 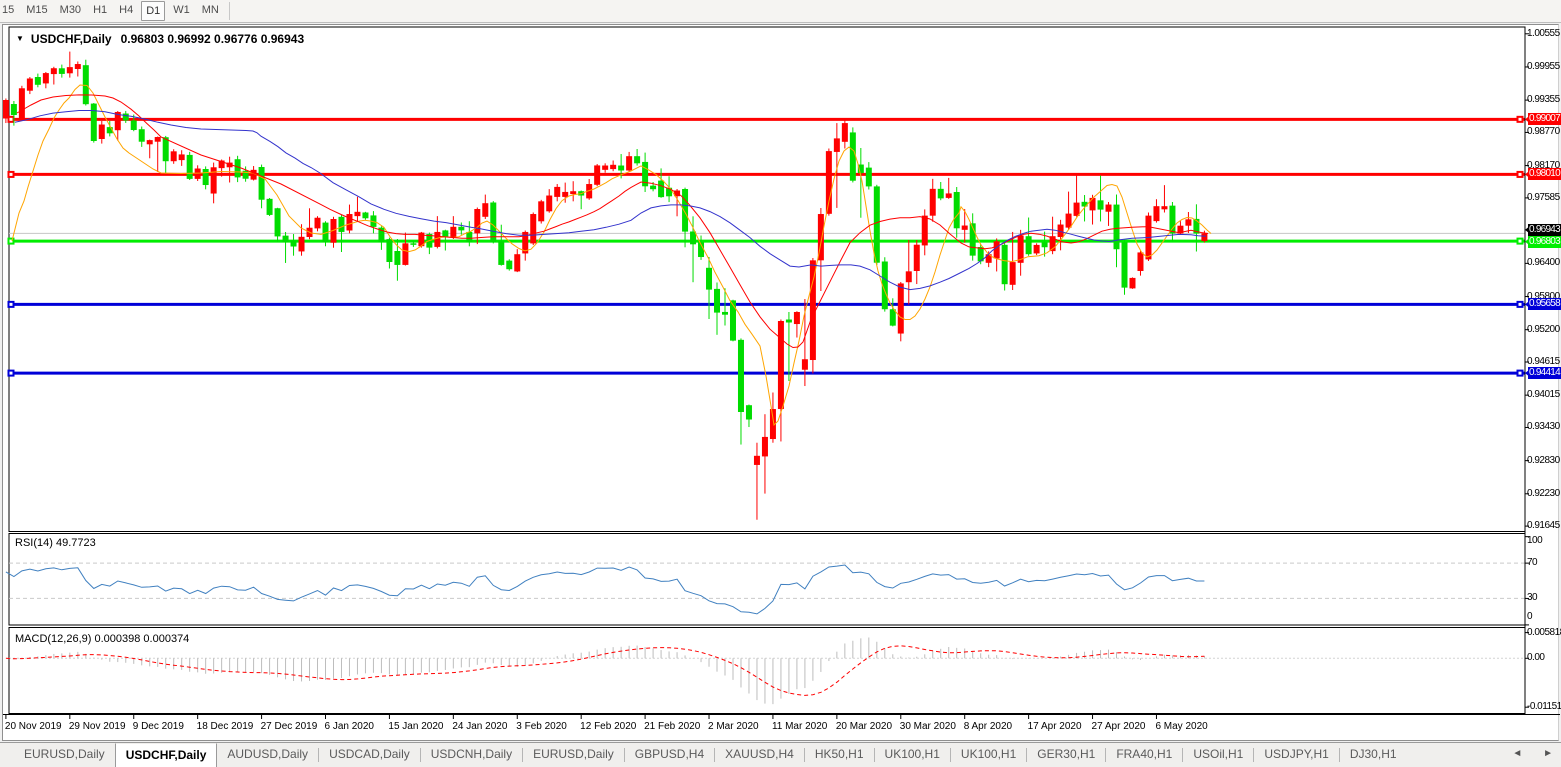 I want to click on chart-tab-dj30-h1: DJ30,H1, so click(x=1373, y=754).